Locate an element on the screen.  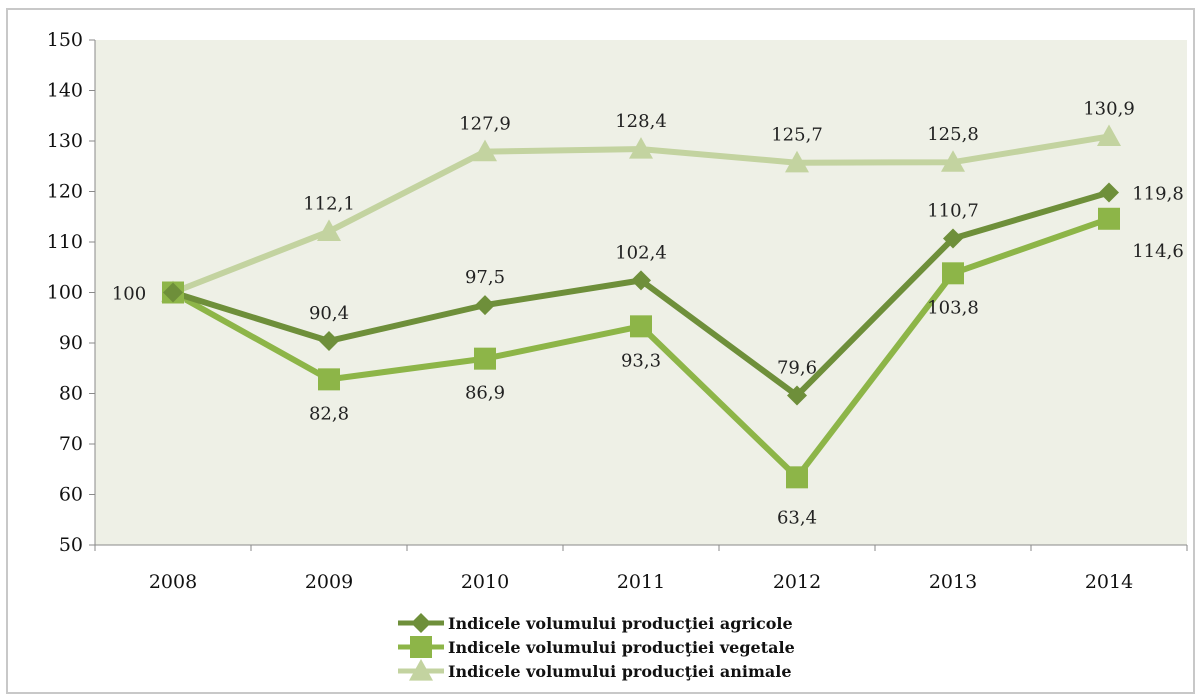
x-tick-label: 2008 is located at coordinates (173, 582).